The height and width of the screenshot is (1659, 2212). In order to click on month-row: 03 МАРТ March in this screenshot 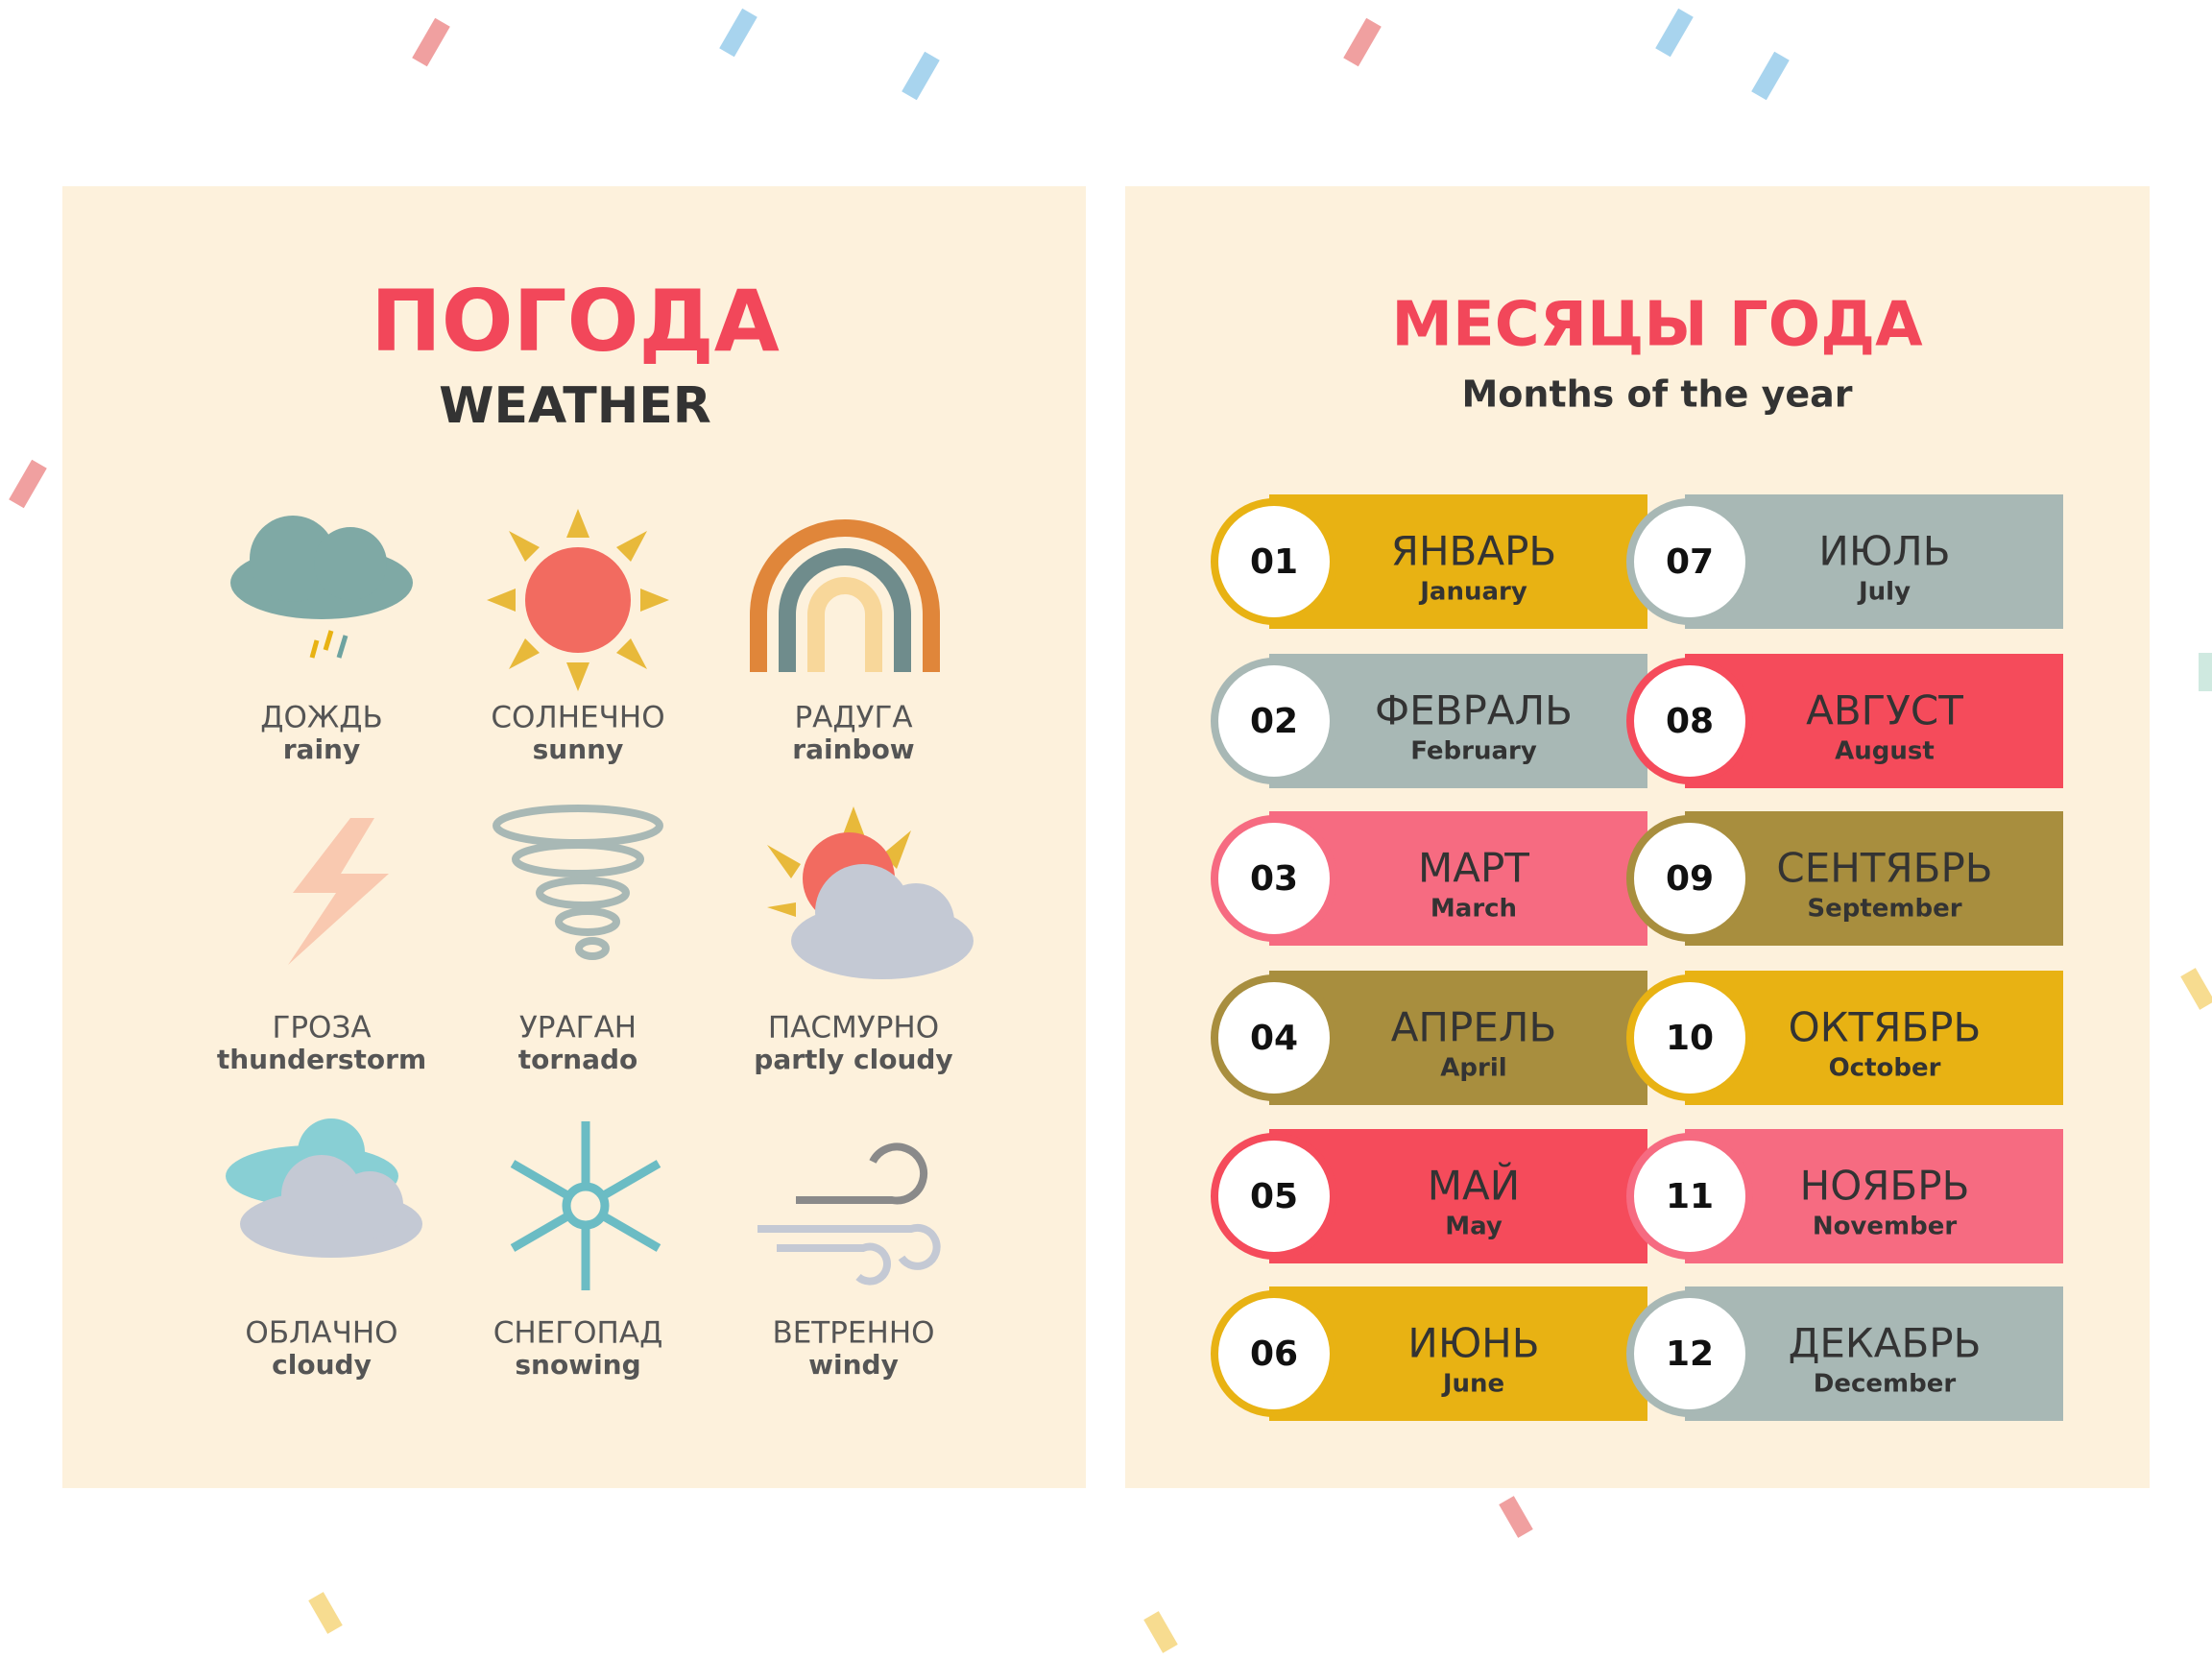, I will do `click(1429, 878)`.